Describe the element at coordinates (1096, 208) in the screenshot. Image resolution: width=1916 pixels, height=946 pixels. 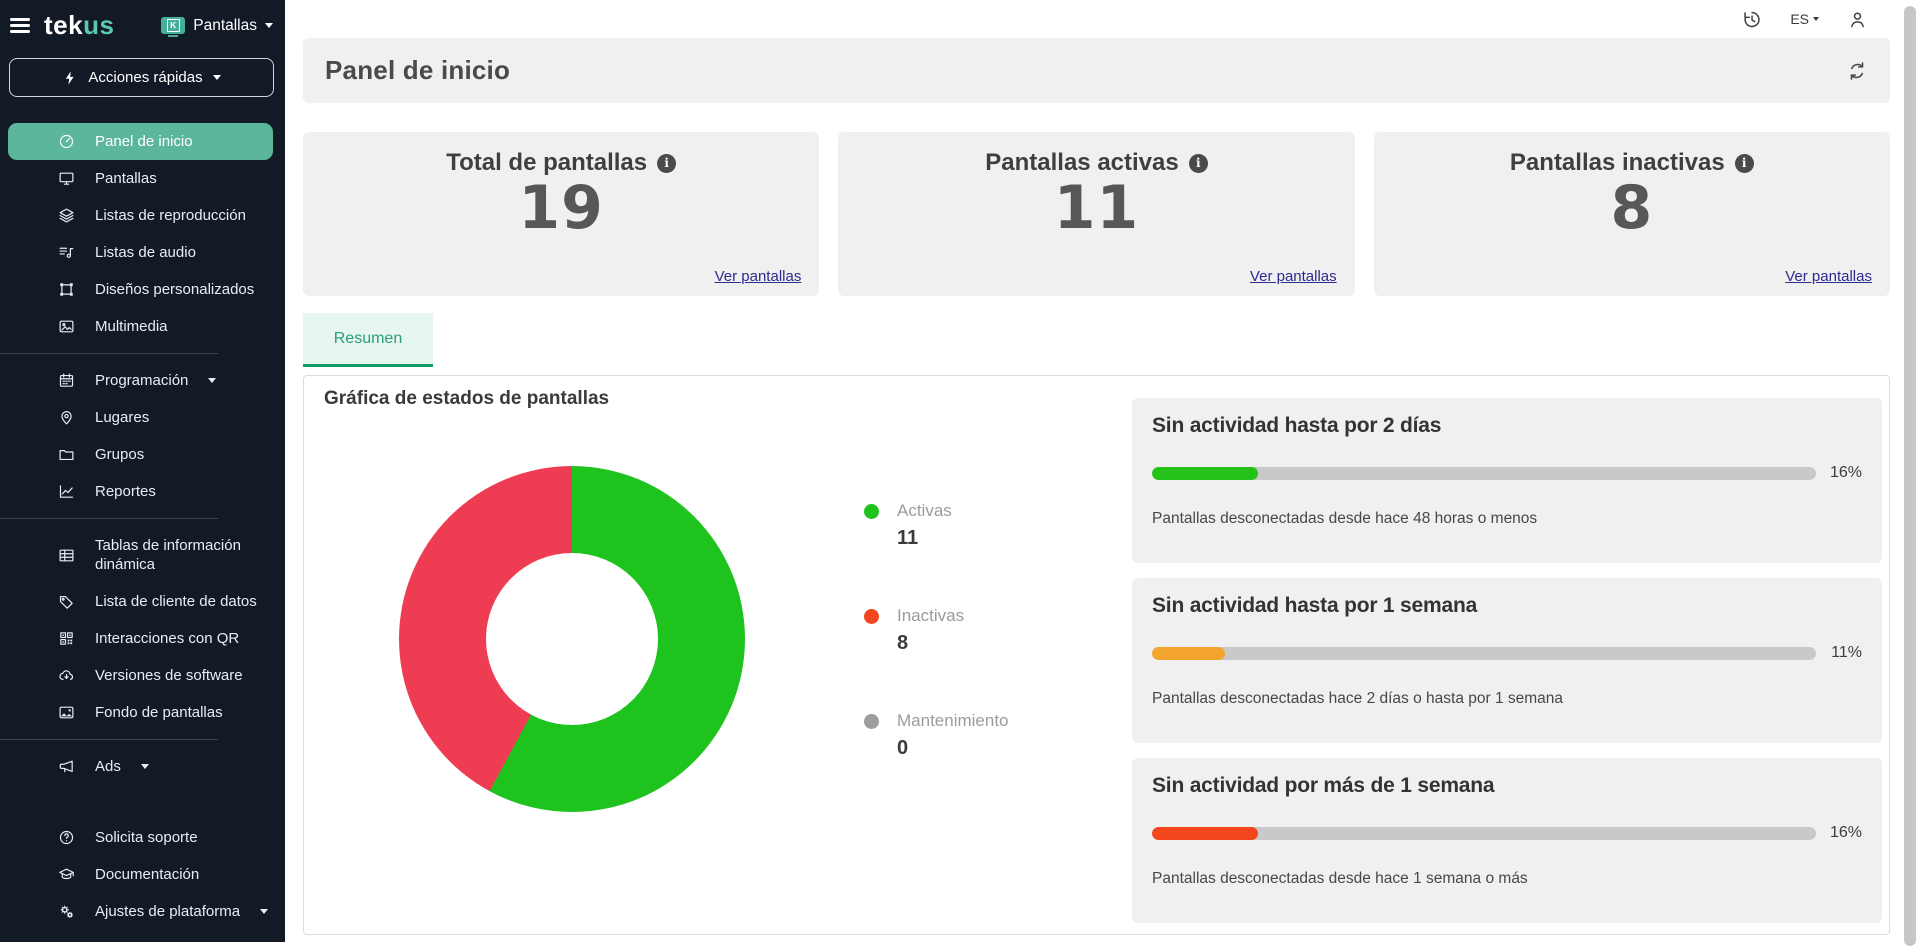
I see `stat-card-value: 11` at that location.